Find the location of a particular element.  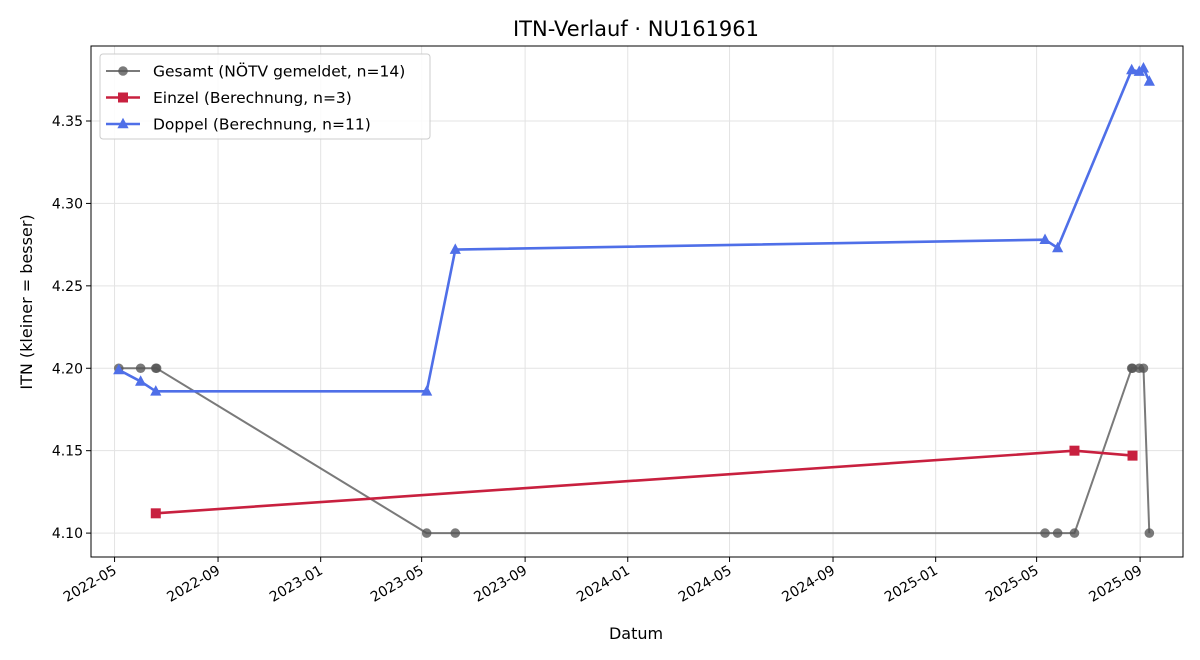

y-tick-label: 4.20 is located at coordinates (67, 369).